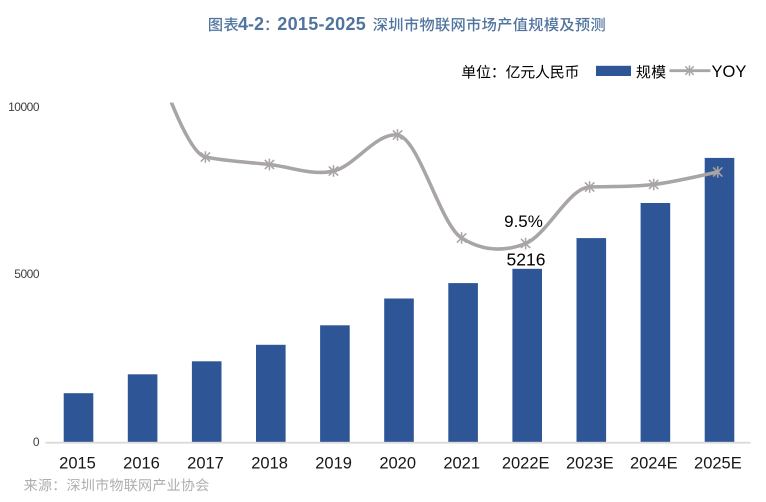 This screenshot has height=502, width=766. I want to click on svg-text: 10000, so click(24, 107).